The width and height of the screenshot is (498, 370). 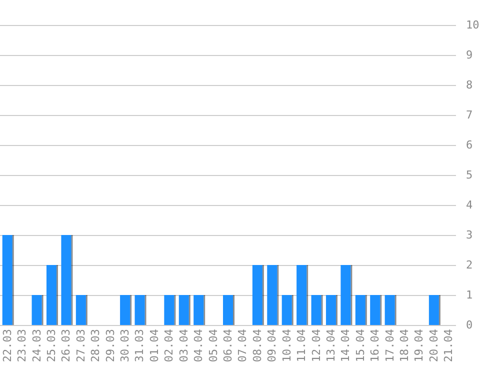 I want to click on x-tick-label: 09.04, so click(x=272, y=345).